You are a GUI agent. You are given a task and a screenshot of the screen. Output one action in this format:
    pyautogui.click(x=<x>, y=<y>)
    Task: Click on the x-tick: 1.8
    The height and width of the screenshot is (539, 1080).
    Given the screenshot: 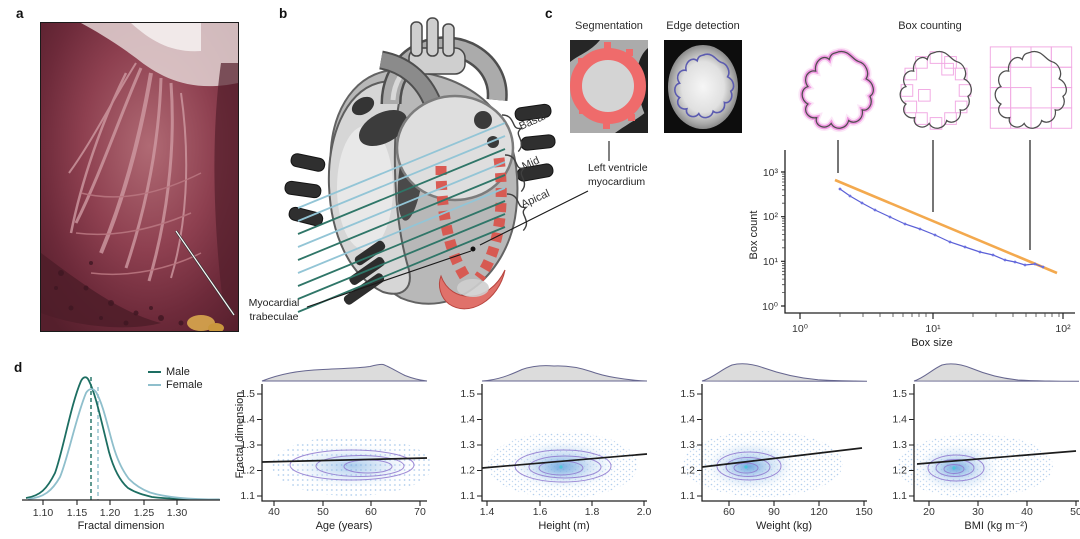 What is the action you would take?
    pyautogui.click(x=592, y=512)
    